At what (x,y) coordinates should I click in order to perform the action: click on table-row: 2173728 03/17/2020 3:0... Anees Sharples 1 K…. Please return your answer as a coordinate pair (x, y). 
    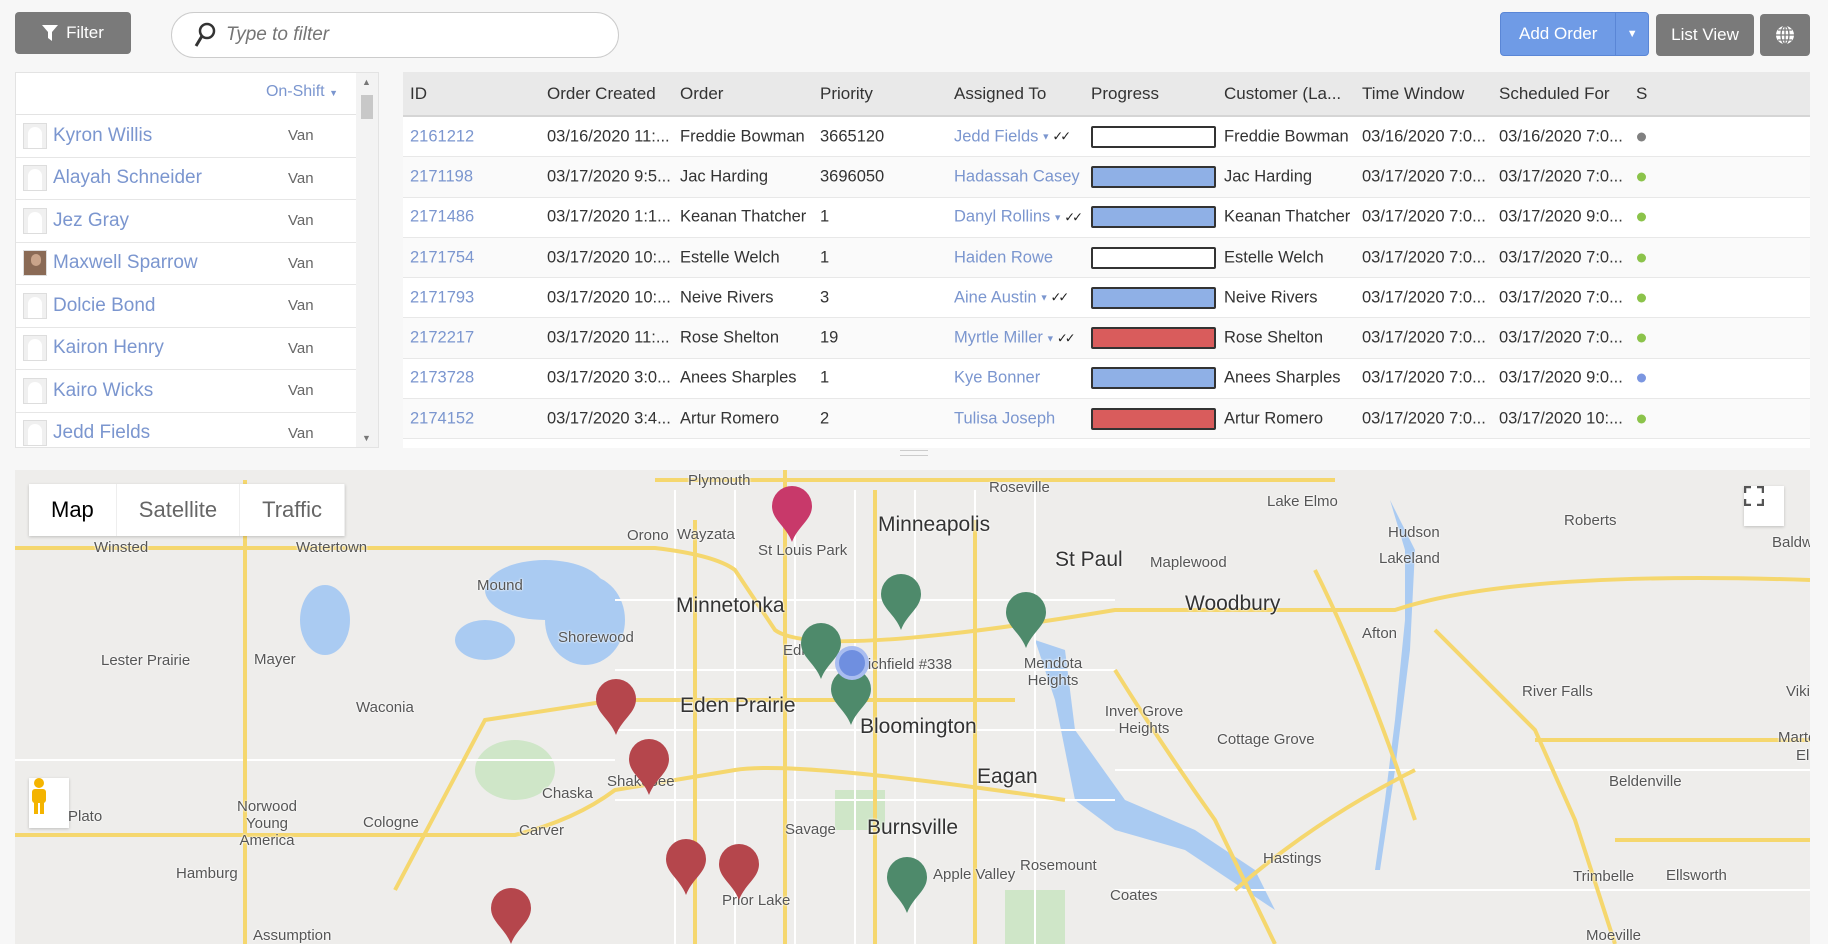
    Looking at the image, I should click on (1106, 379).